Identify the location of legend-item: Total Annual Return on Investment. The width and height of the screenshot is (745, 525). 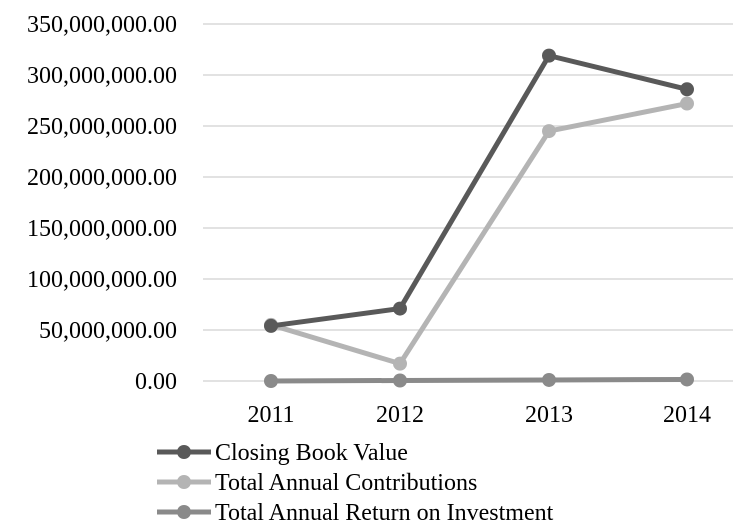
(355, 512).